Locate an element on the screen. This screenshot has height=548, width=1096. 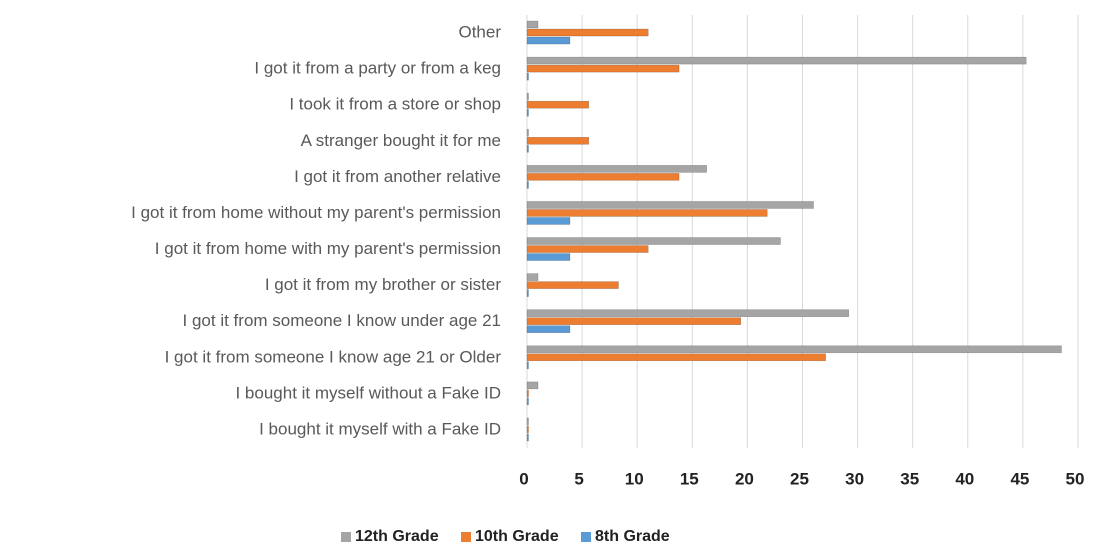
legend-label: 8th Grade is located at coordinates (632, 536).